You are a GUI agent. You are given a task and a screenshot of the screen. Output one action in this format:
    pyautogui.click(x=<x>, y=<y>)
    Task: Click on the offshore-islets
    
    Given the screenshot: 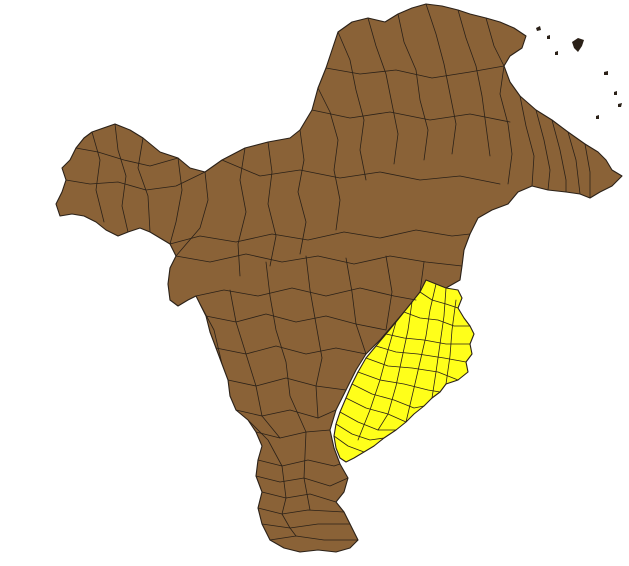 What is the action you would take?
    pyautogui.click(x=579, y=72)
    